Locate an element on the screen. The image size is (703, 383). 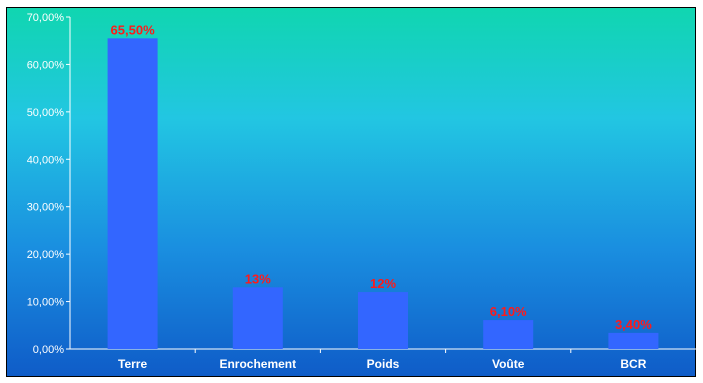
bar-terre is located at coordinates (132, 193).